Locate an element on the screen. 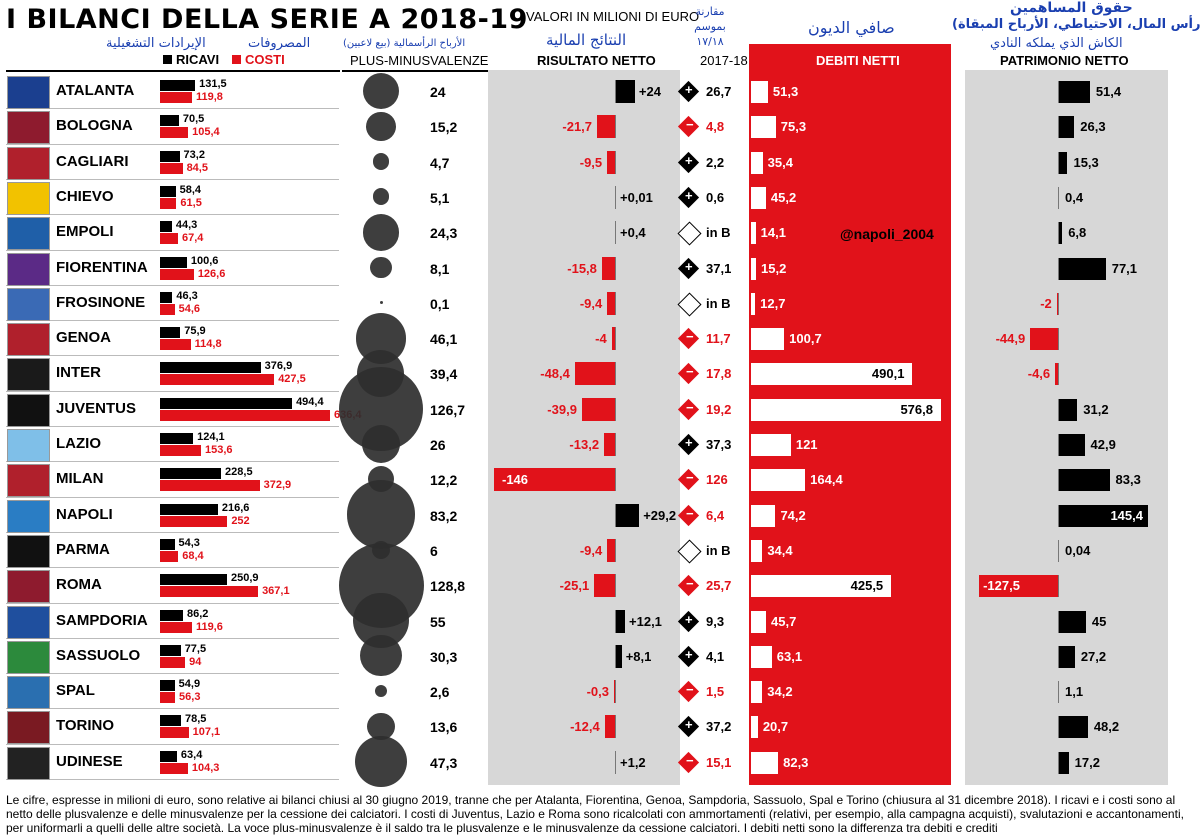 This screenshot has height=835, width=1200. net-result-value: -9,5 is located at coordinates (591, 162).